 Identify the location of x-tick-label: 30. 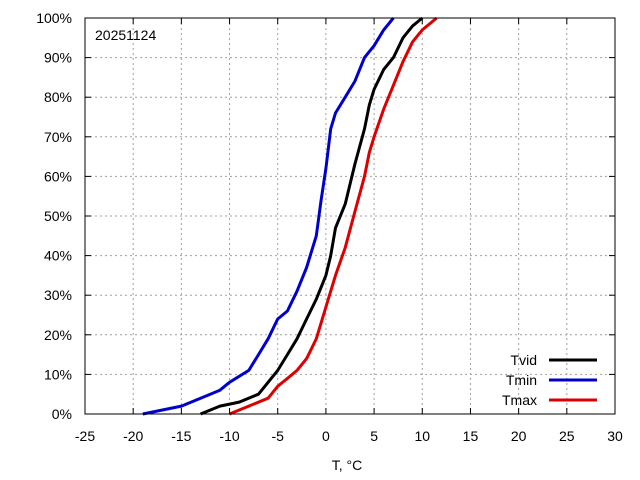
(615, 436).